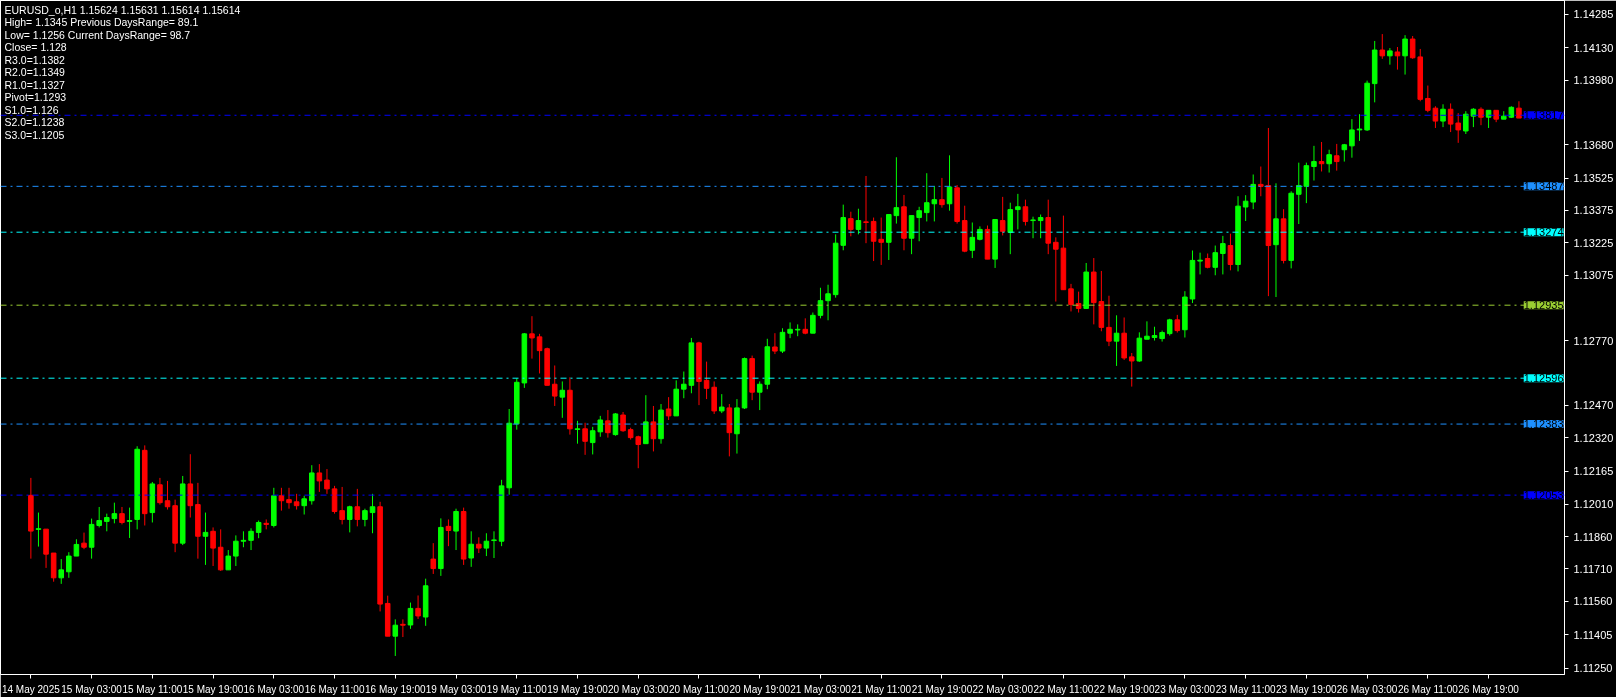 This screenshot has width=1616, height=697. Describe the element at coordinates (213, 689) in the screenshot. I see `x-tick-label: 15 May 19:00` at that location.